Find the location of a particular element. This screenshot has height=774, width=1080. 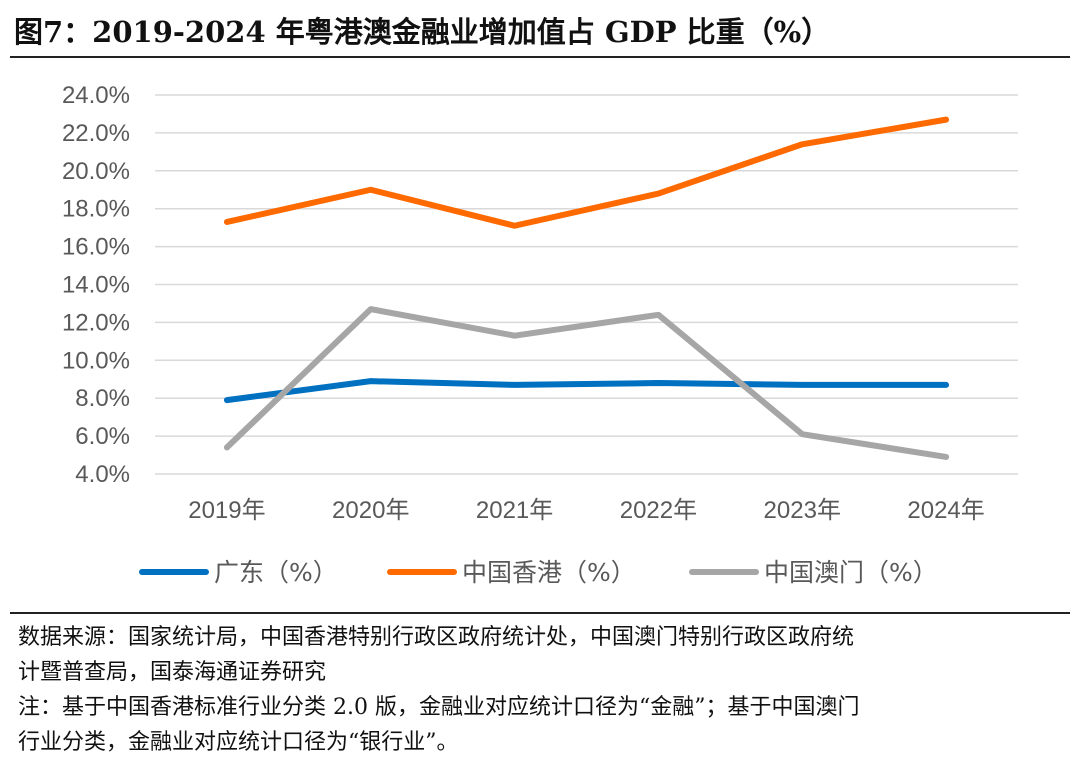

x-axis: 2019年 2020年 2021年 2022年 2023年 2024年 is located at coordinates (586, 510).